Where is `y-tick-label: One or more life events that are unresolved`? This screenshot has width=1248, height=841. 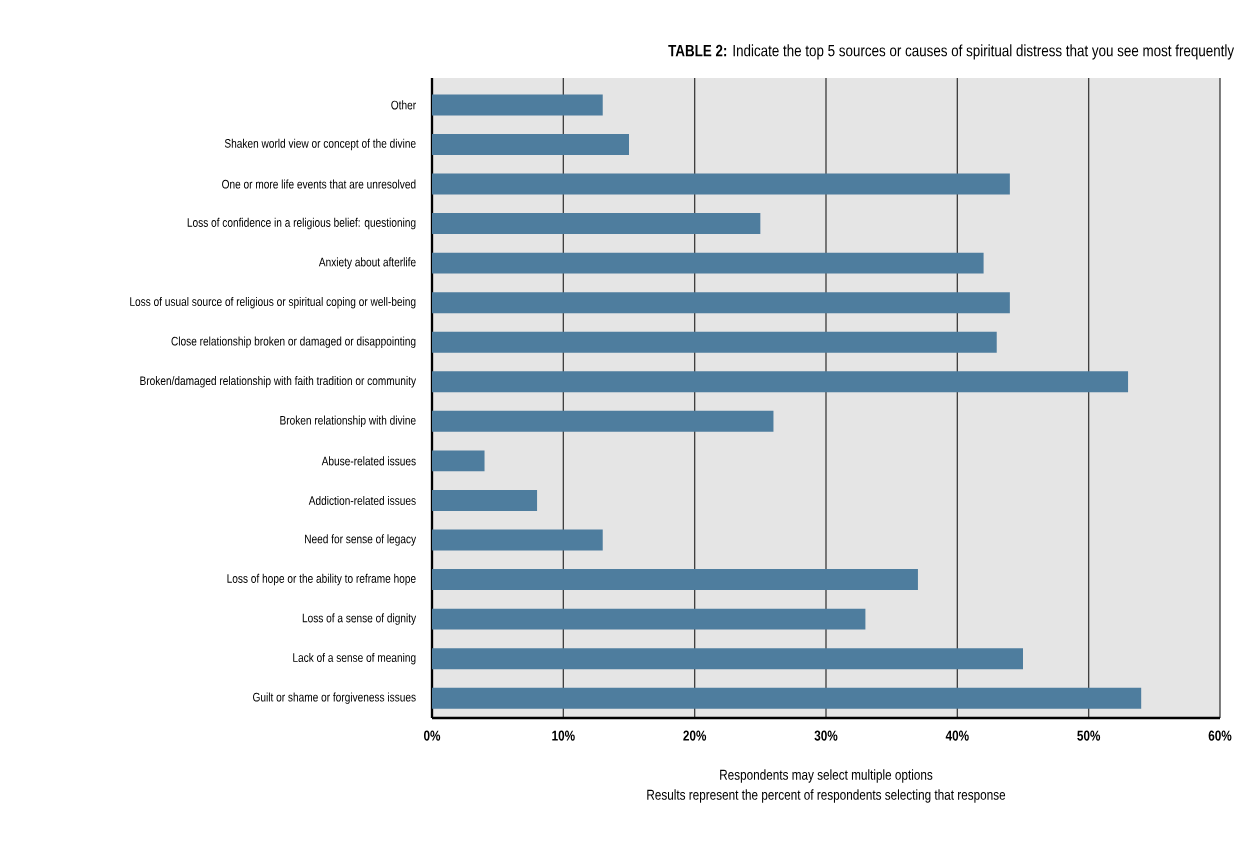 y-tick-label: One or more life events that are unresolved is located at coordinates (319, 184).